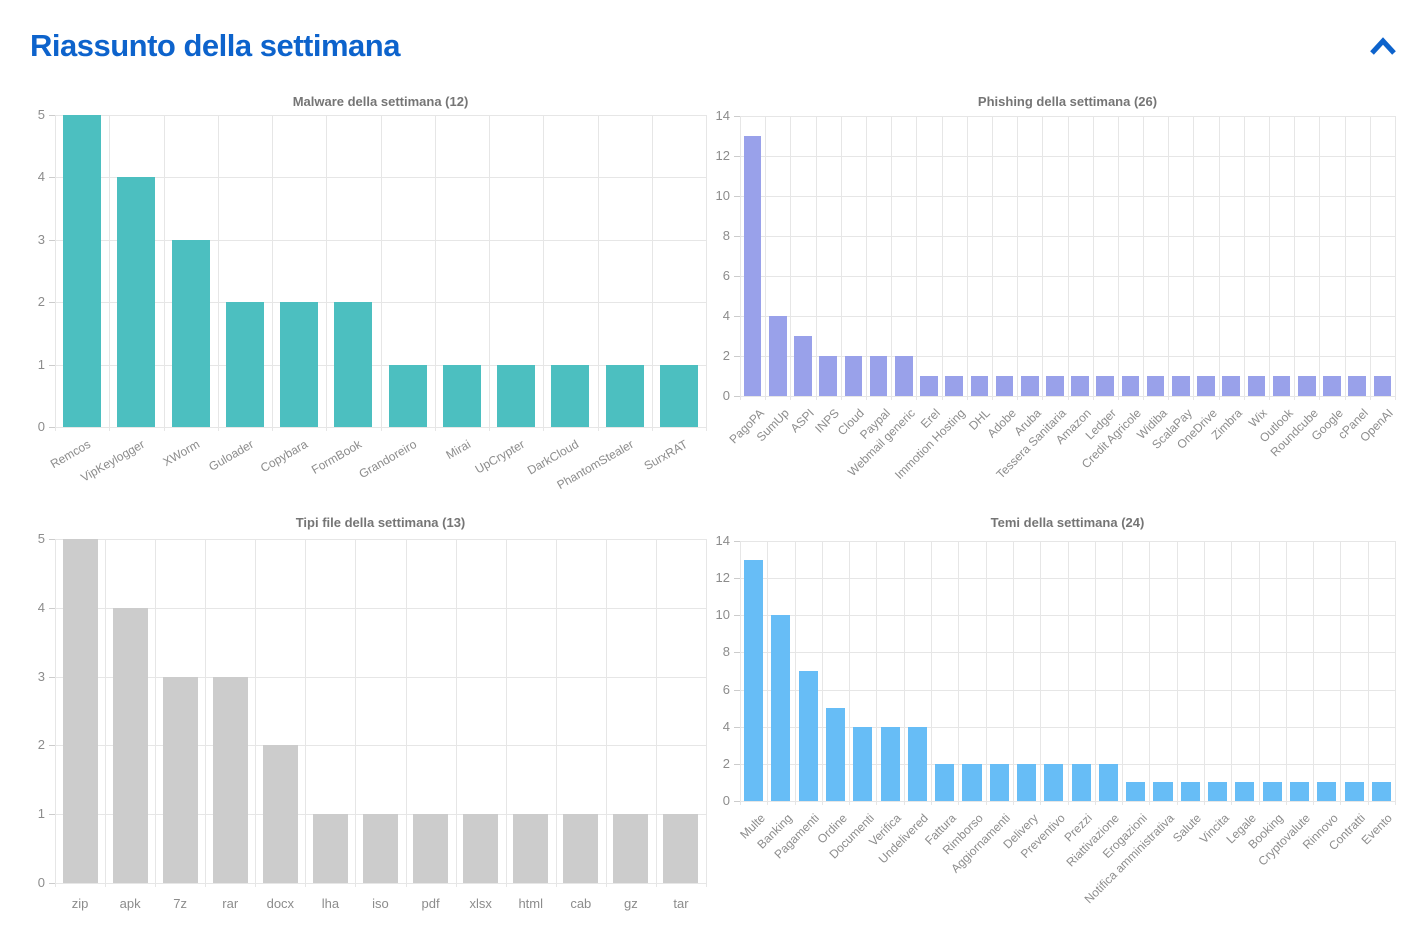  What do you see at coordinates (581, 848) in the screenshot?
I see `bar-cab` at bounding box center [581, 848].